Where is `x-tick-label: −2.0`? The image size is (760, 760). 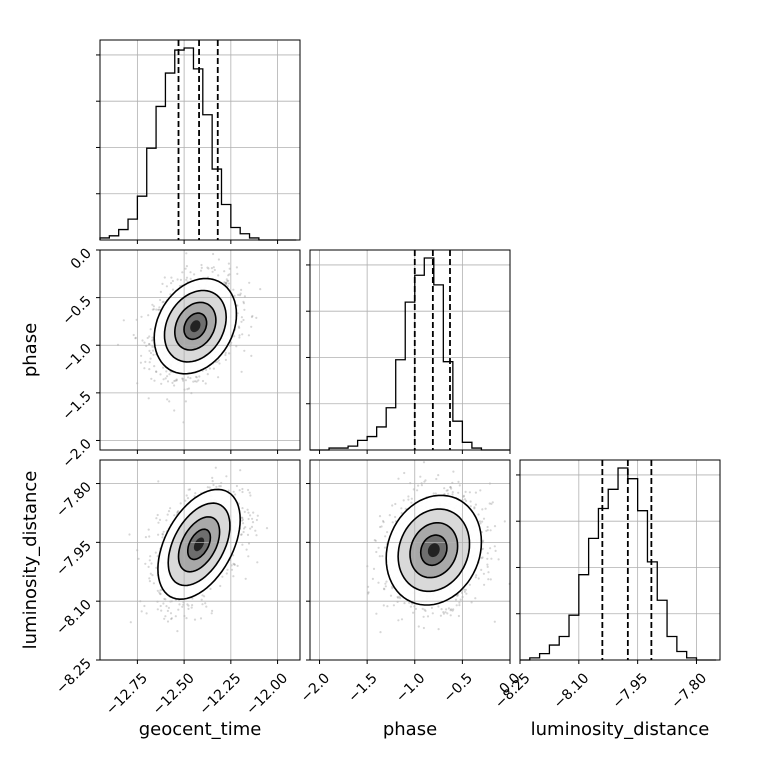
x-tick-label: −2.0 is located at coordinates (315, 687).